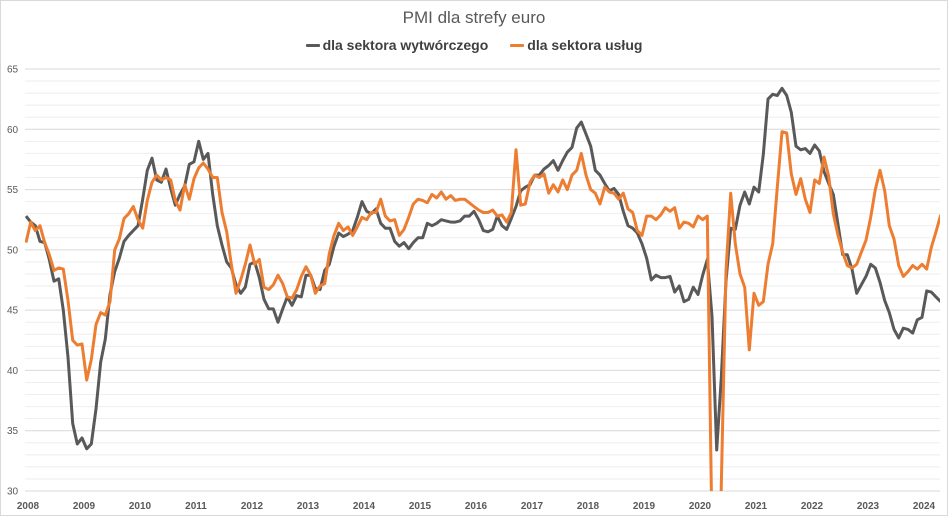 The height and width of the screenshot is (516, 948). I want to click on legend-item-manufacturing: dla sektora wytwórczego, so click(397, 45).